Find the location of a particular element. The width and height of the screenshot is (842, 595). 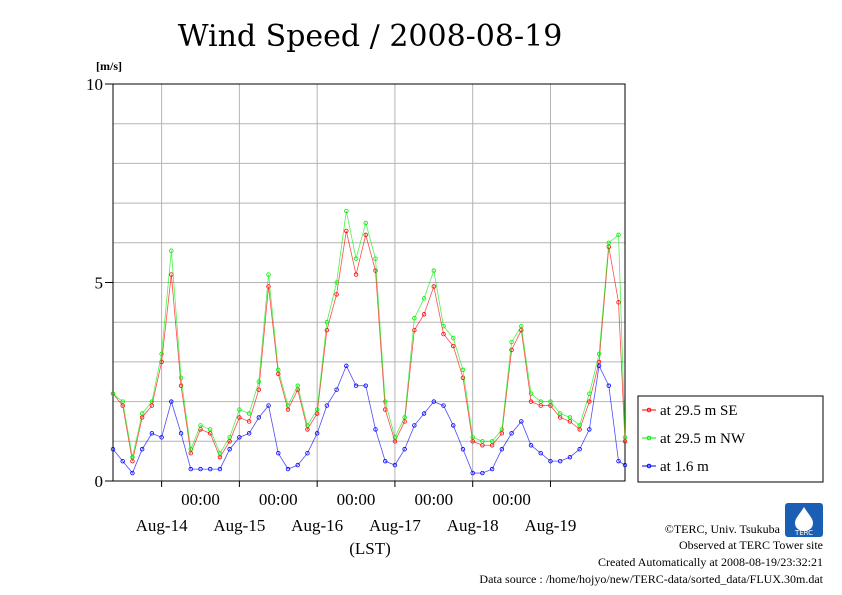

legend-label: at 29.5 m NW is located at coordinates (703, 439).